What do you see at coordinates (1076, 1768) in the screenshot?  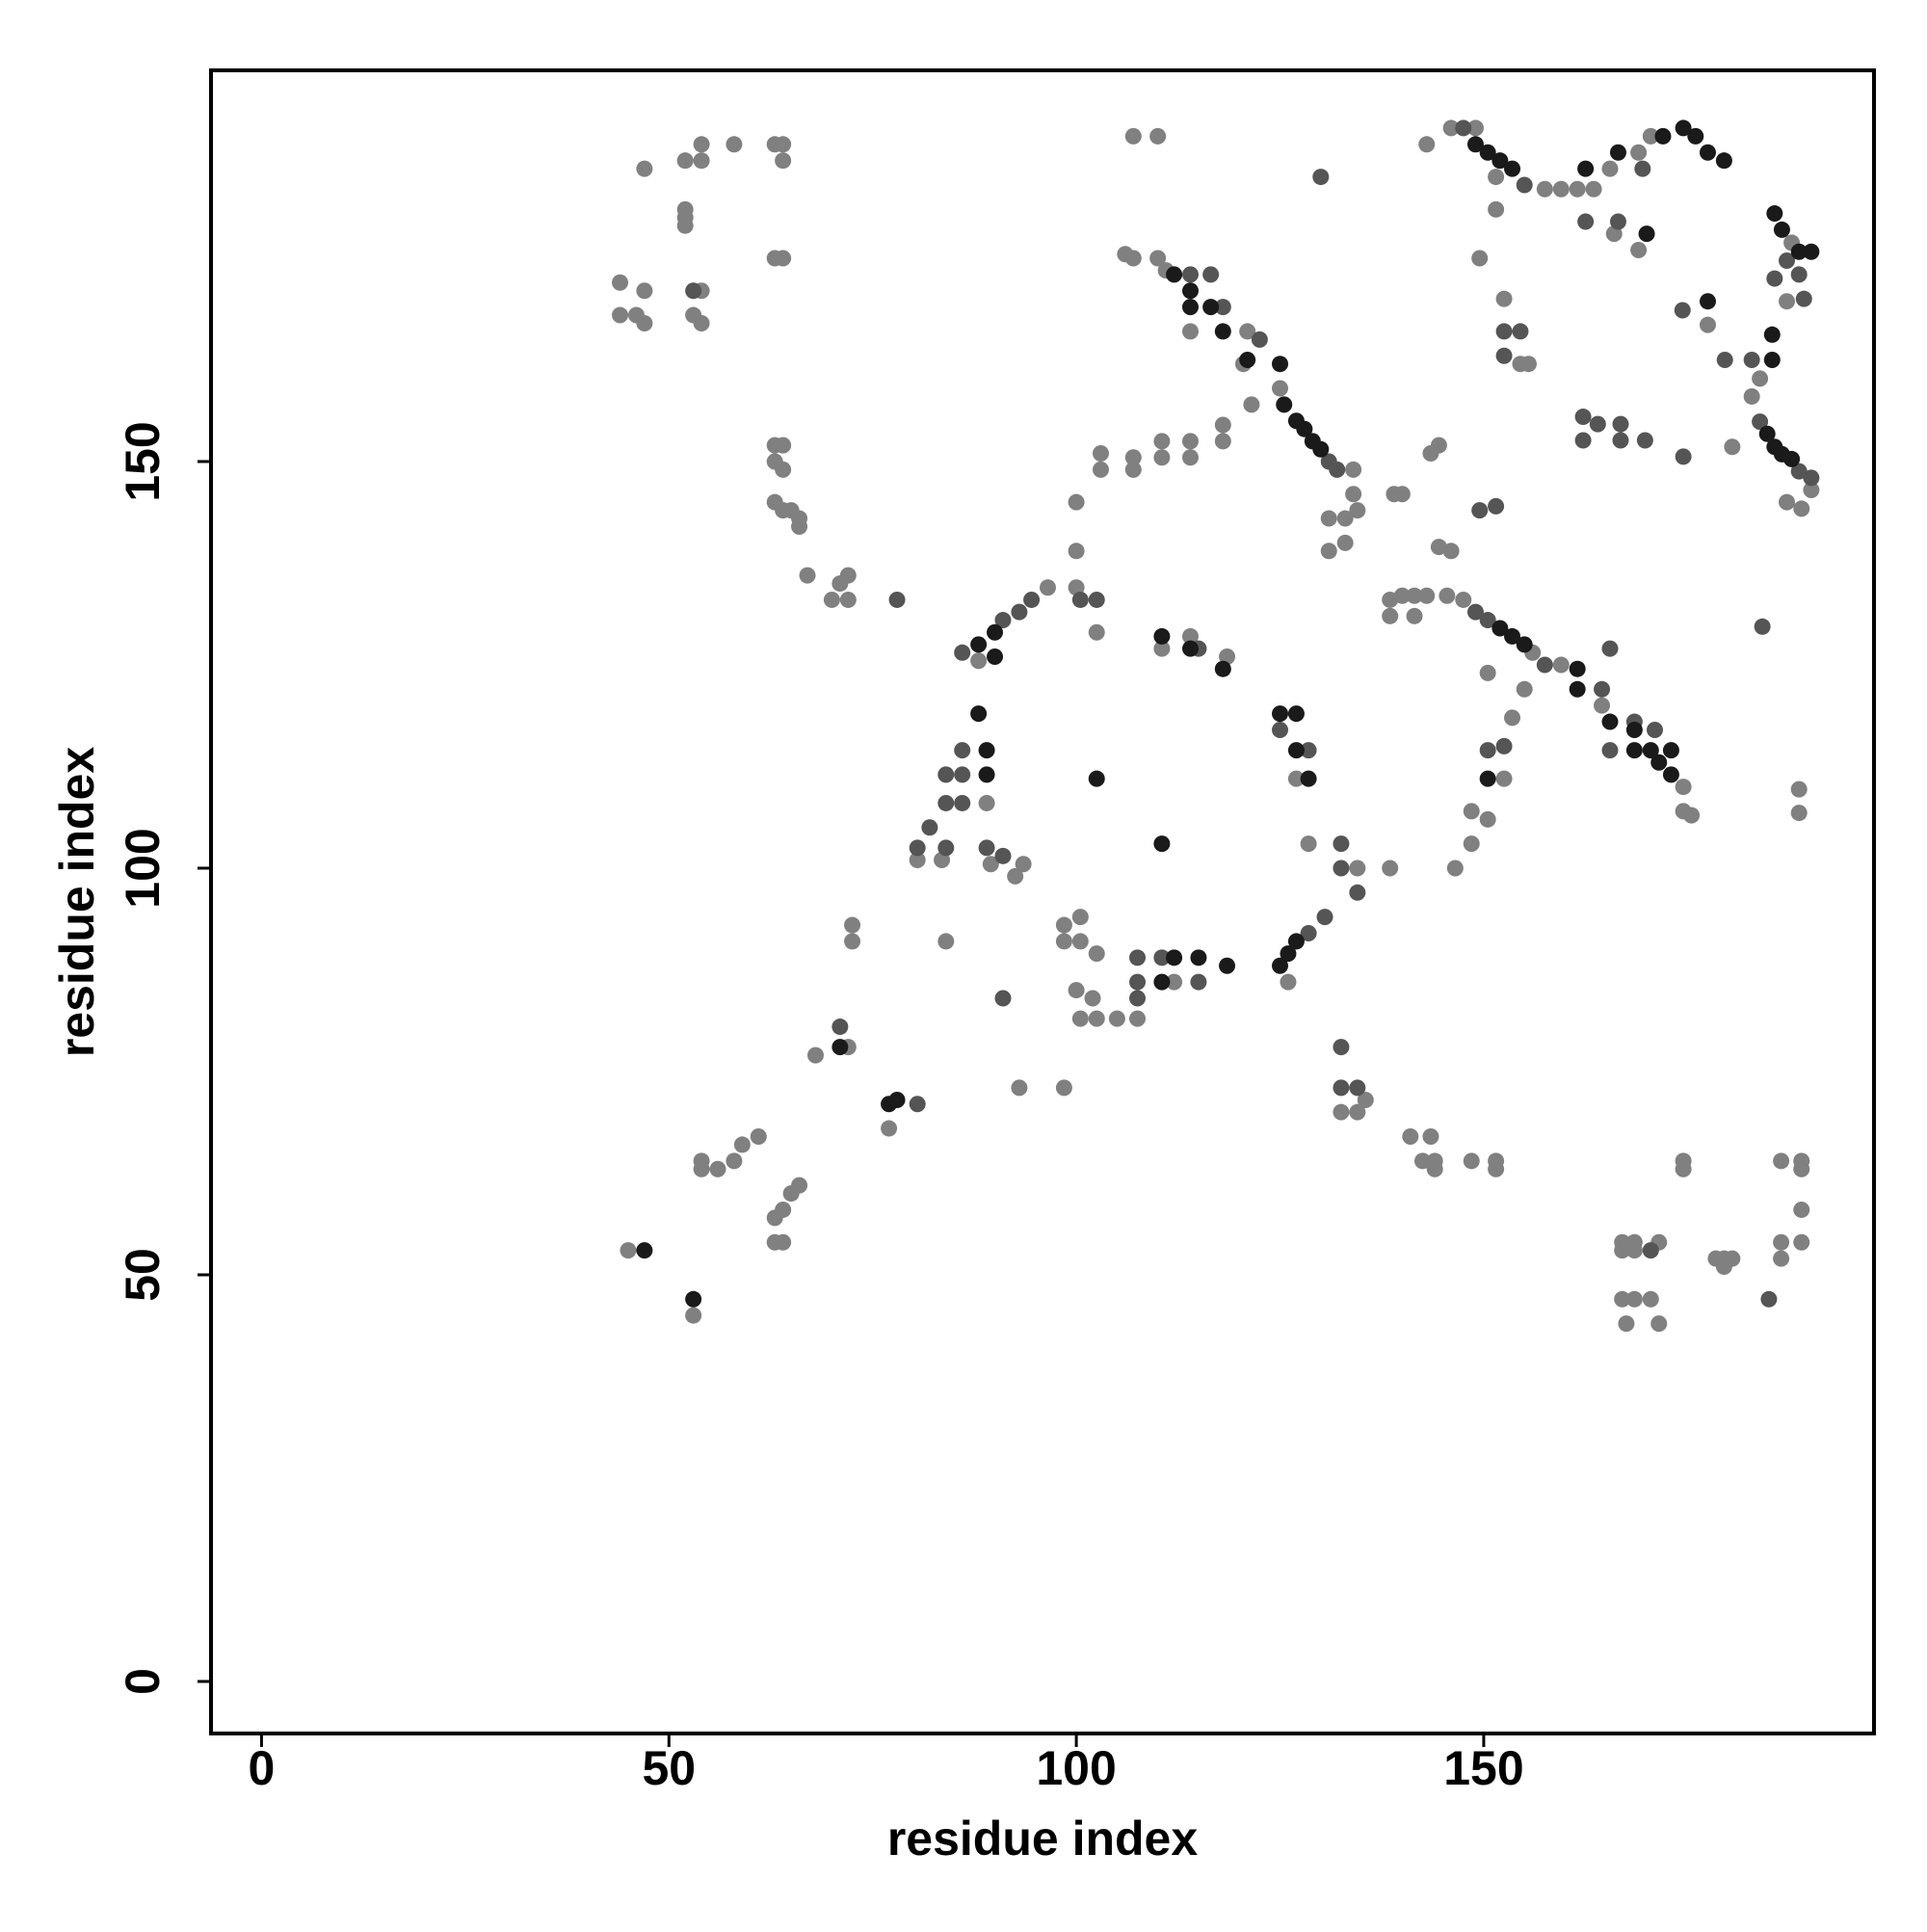 I see `x-tick-label: 100` at bounding box center [1076, 1768].